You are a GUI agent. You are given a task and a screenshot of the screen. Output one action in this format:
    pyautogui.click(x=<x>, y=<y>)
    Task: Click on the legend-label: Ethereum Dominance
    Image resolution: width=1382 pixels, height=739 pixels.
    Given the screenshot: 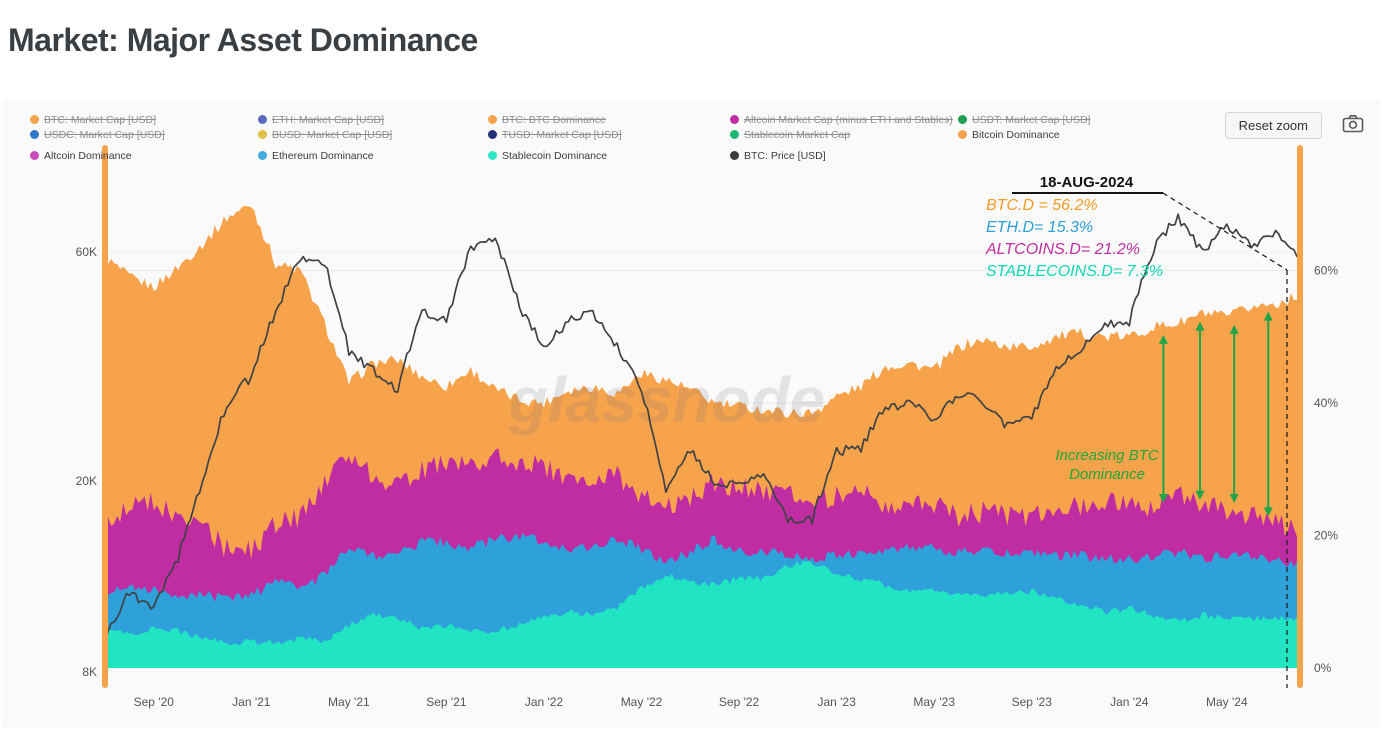 What is the action you would take?
    pyautogui.click(x=323, y=155)
    